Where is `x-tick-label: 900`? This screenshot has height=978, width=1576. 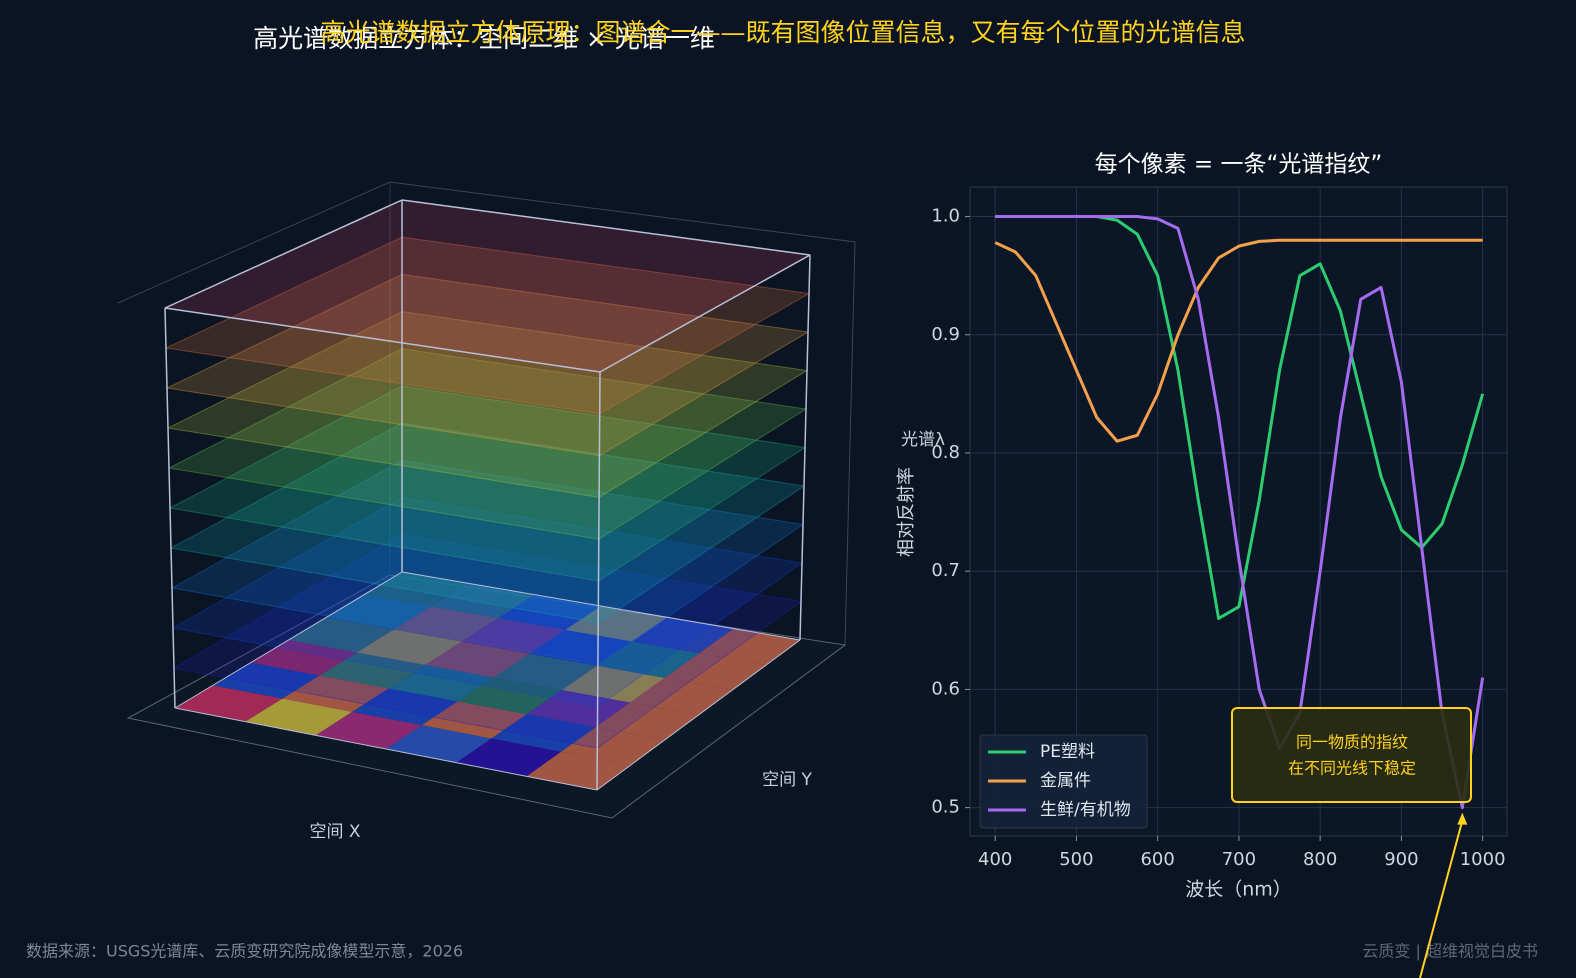
x-tick-label: 900 is located at coordinates (1401, 859).